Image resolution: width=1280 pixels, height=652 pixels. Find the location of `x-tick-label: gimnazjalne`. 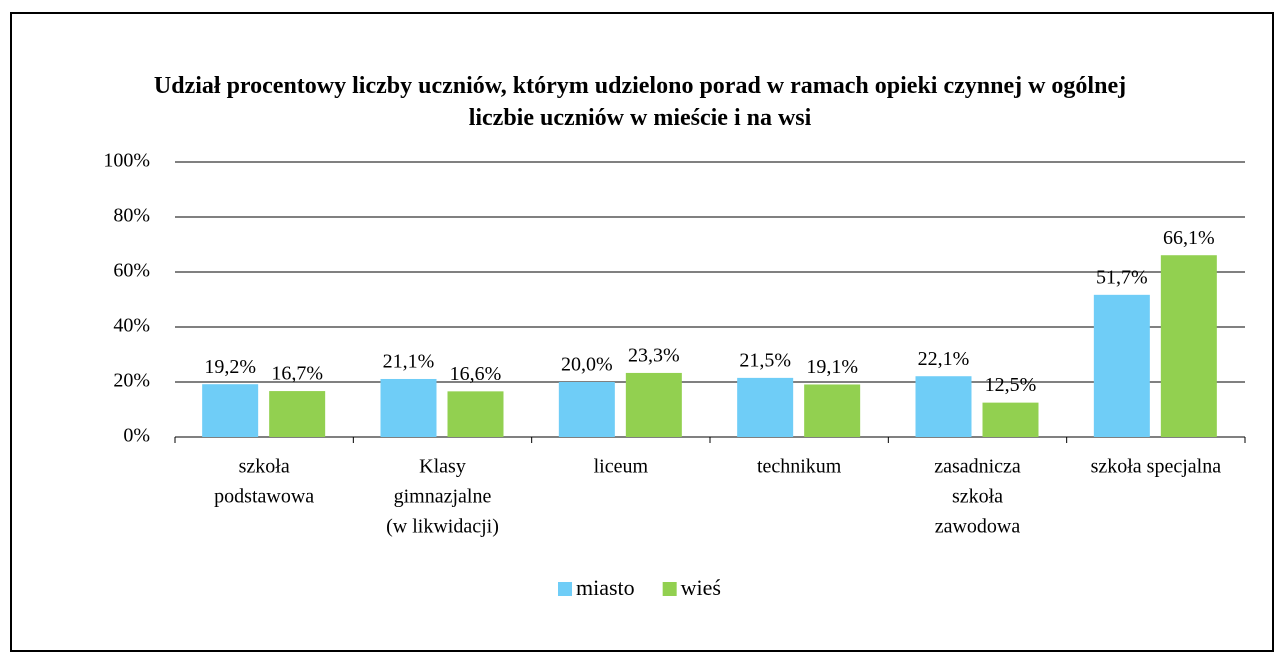

x-tick-label: gimnazjalne is located at coordinates (443, 497).